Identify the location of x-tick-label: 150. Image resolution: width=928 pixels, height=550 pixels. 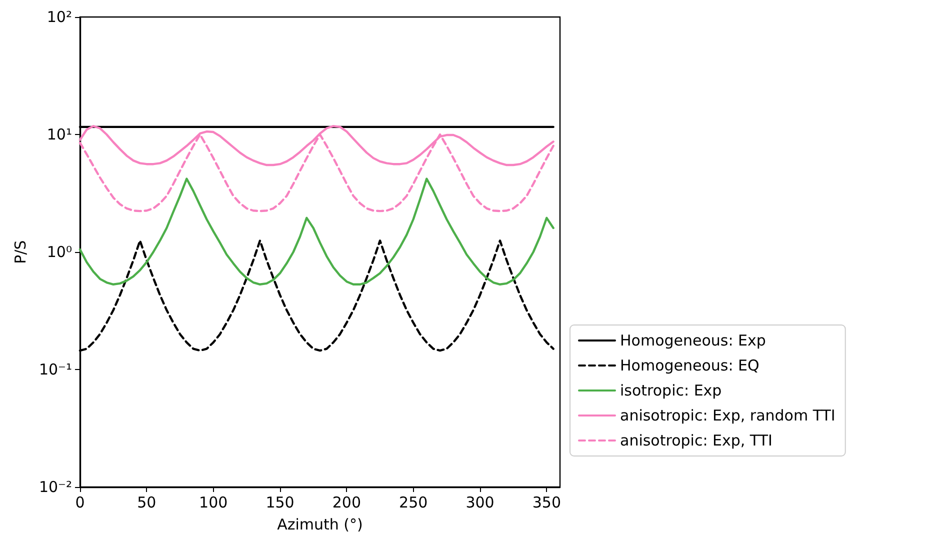
(280, 503).